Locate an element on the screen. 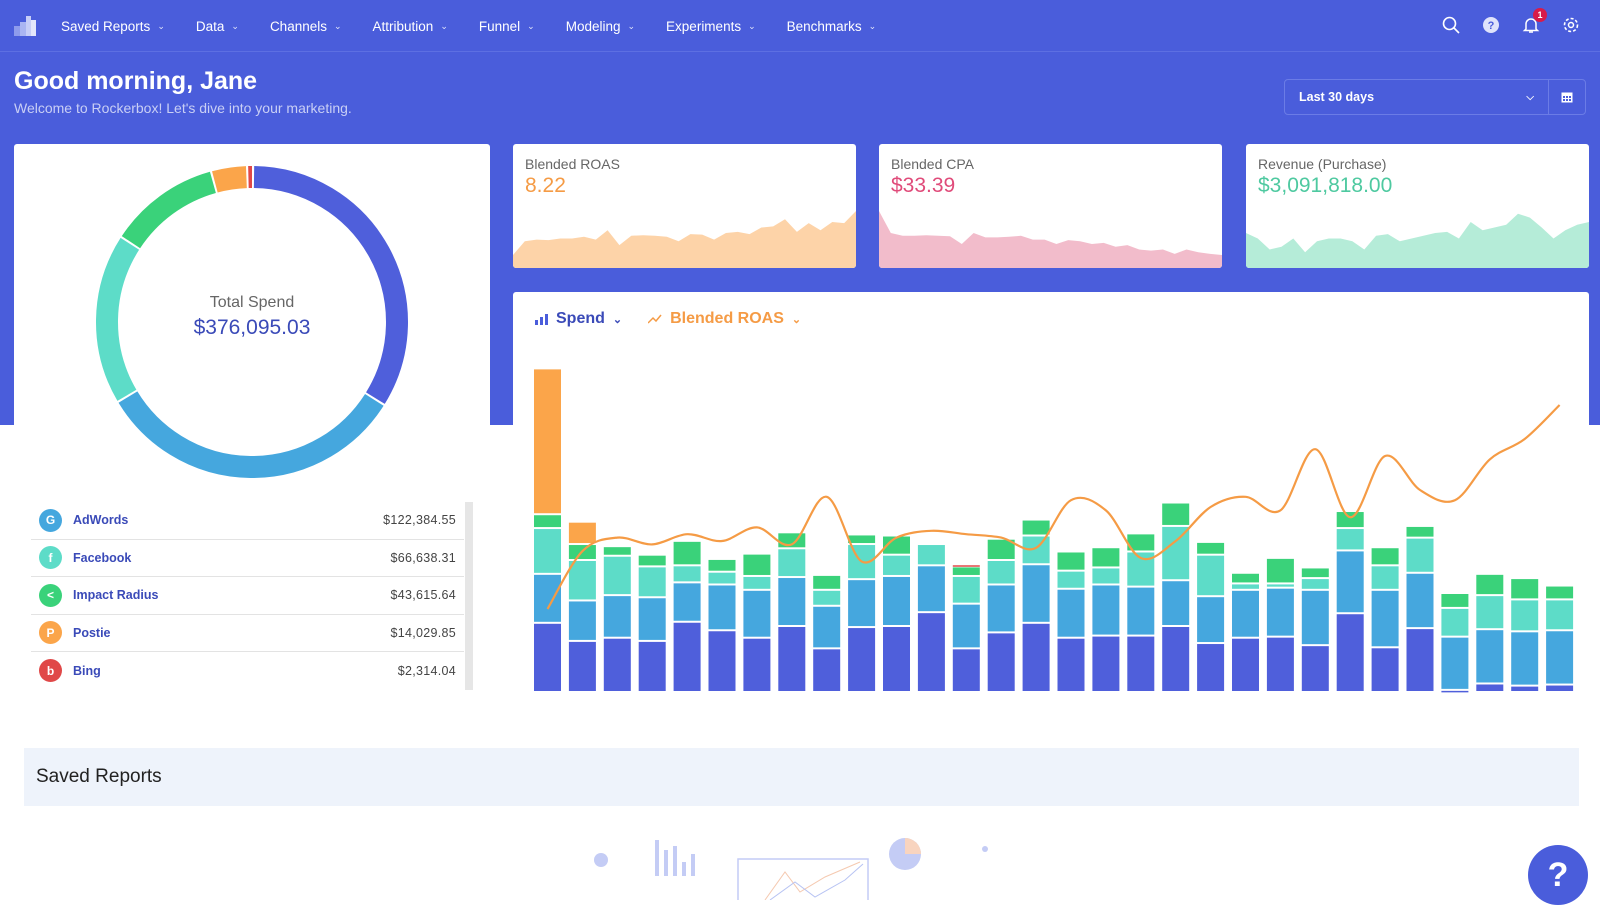 The image size is (1600, 905). date-range-picker: Last 30 days⌵ is located at coordinates (1435, 97).